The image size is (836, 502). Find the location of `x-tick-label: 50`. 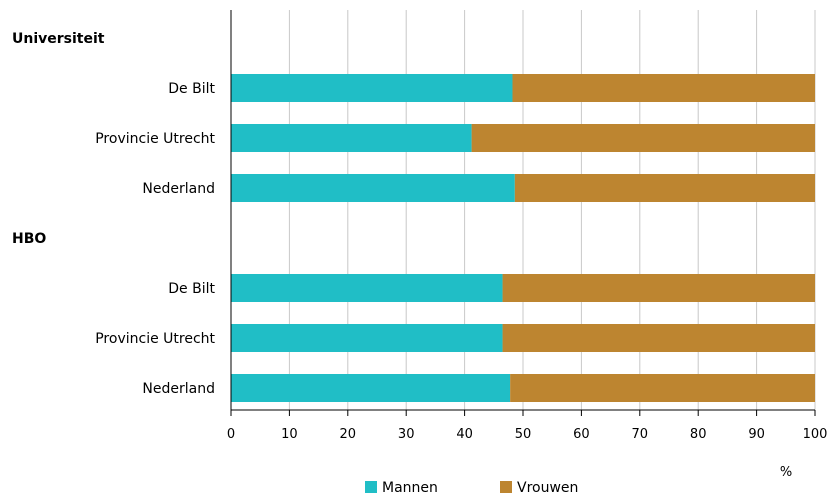

x-tick-label: 50 is located at coordinates (523, 434).